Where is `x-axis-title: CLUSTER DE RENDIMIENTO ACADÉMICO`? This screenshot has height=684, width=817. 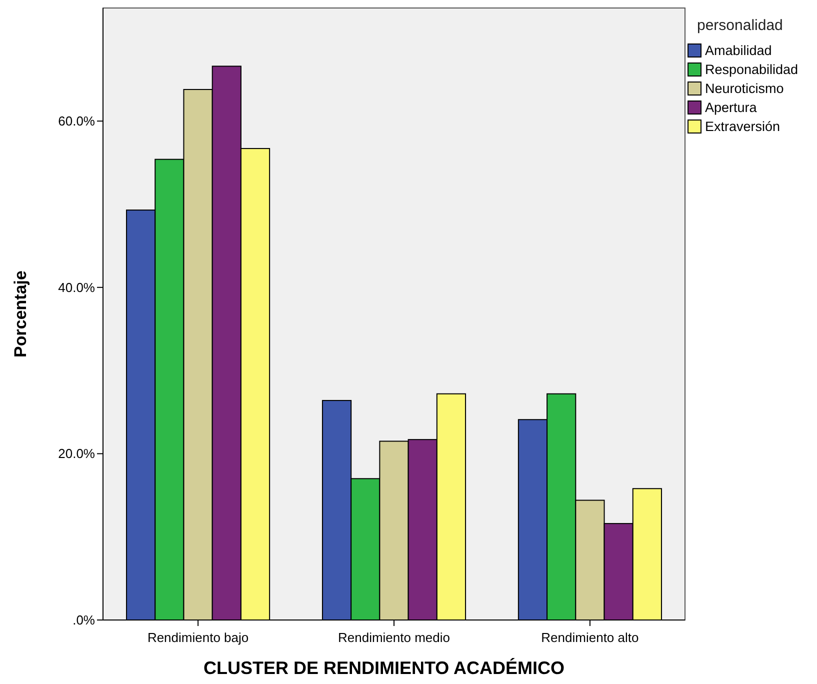 x-axis-title: CLUSTER DE RENDIMIENTO ACADÉMICO is located at coordinates (384, 668).